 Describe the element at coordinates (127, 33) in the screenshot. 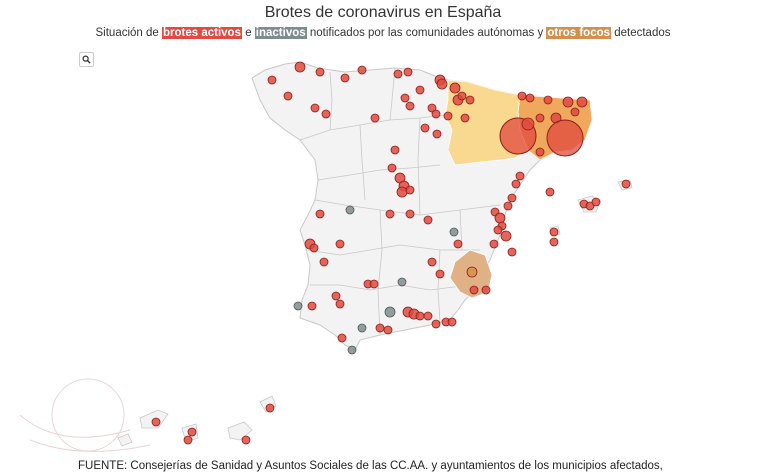

I see `subtitle-prefix: Situación de` at that location.